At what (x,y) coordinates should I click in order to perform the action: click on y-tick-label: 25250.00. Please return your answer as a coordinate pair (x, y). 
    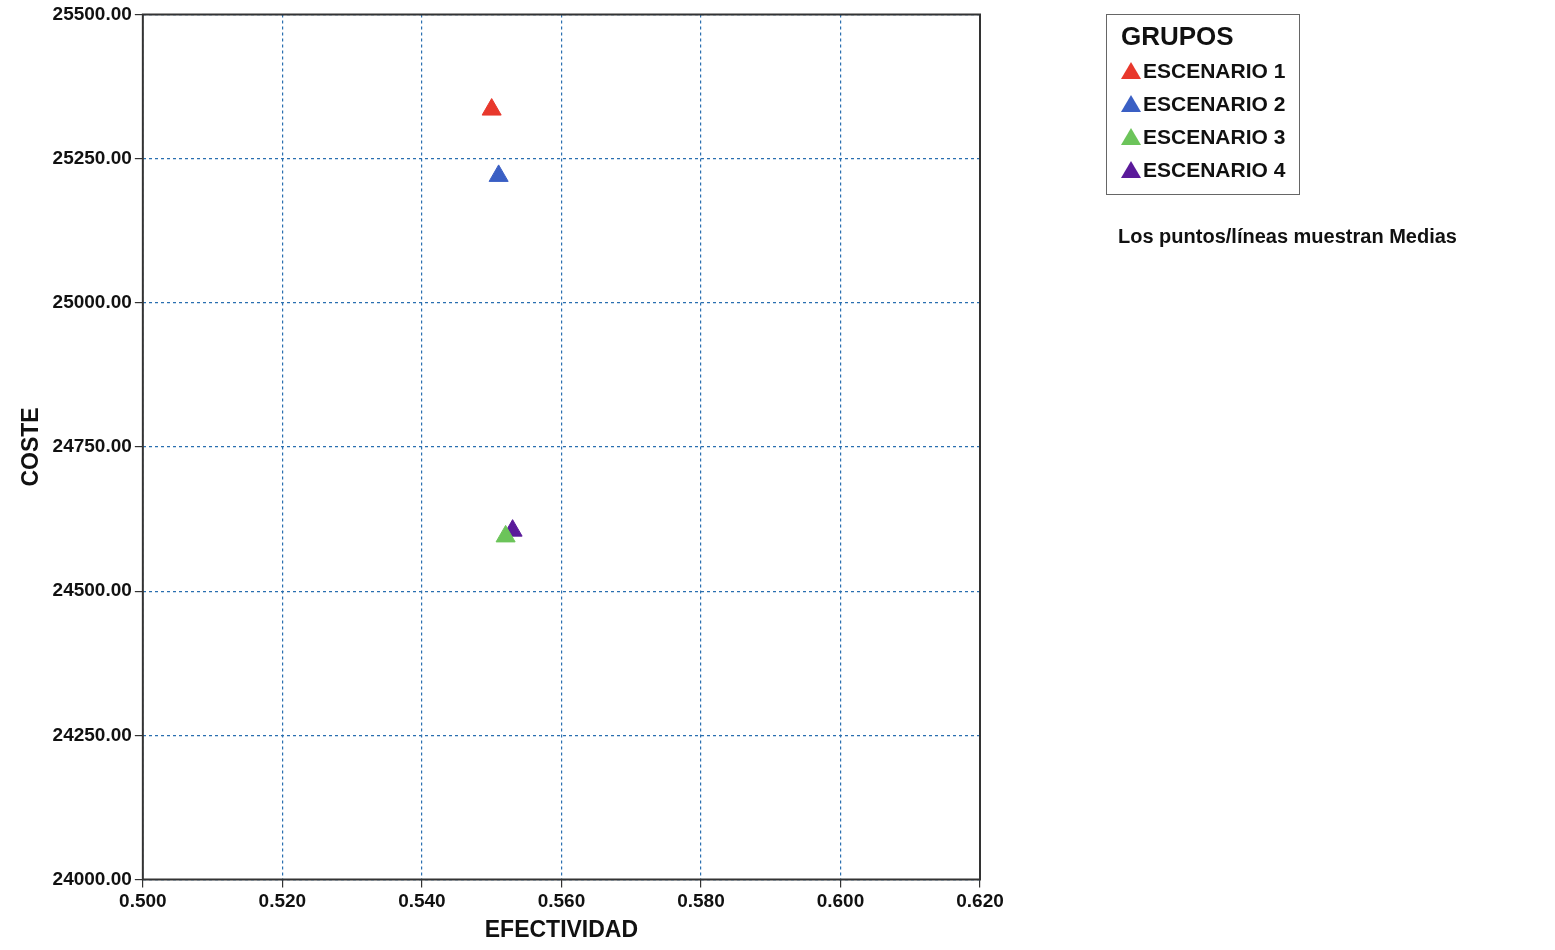
    Looking at the image, I should click on (92, 157).